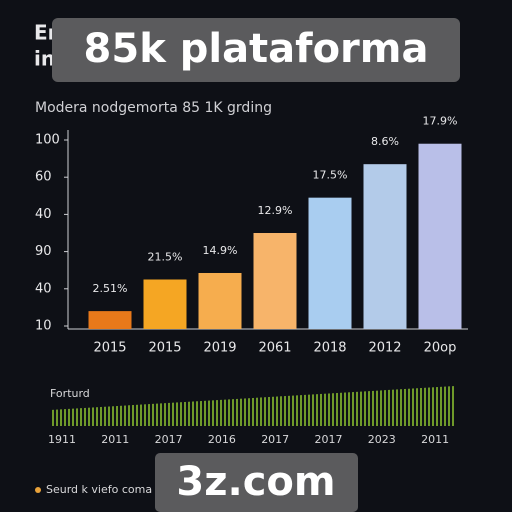 The width and height of the screenshot is (512, 512). Describe the element at coordinates (252, 406) in the screenshot. I see `green-band` at that location.